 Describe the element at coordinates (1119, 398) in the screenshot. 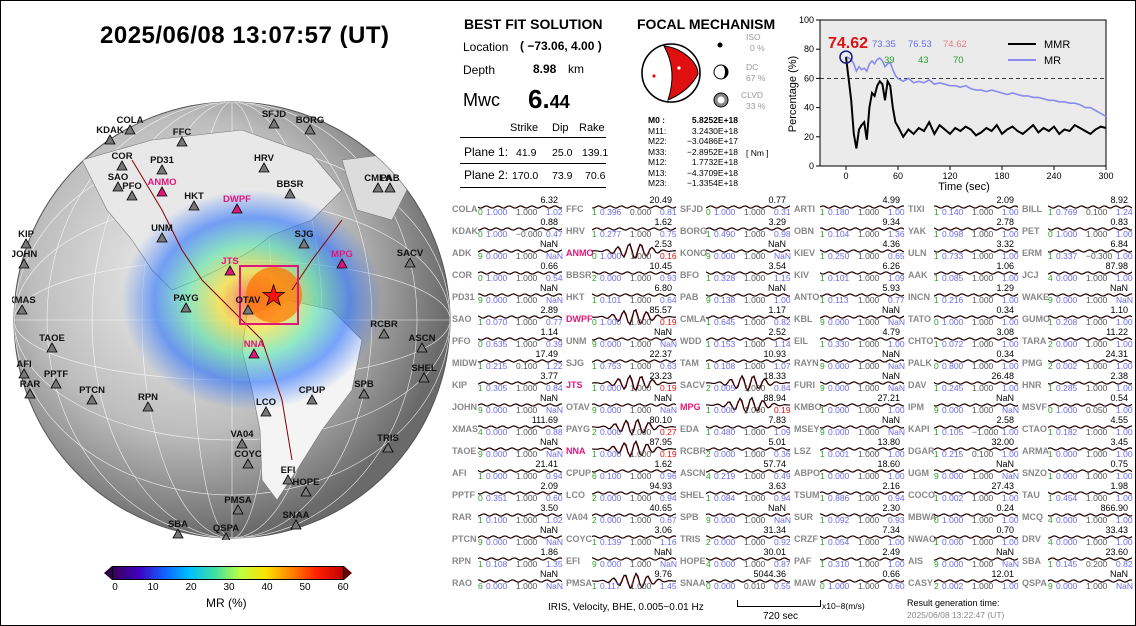

I see `amplitude-value: 0.54` at that location.